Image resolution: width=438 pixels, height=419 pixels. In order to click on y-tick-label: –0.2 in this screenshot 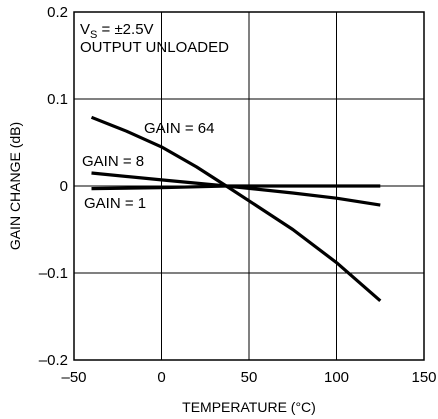, I will do `click(53, 360)`.